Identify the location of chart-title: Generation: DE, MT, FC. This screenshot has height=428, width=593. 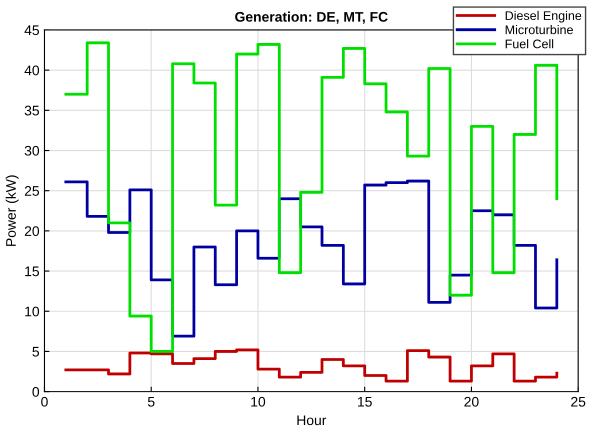
(311, 18).